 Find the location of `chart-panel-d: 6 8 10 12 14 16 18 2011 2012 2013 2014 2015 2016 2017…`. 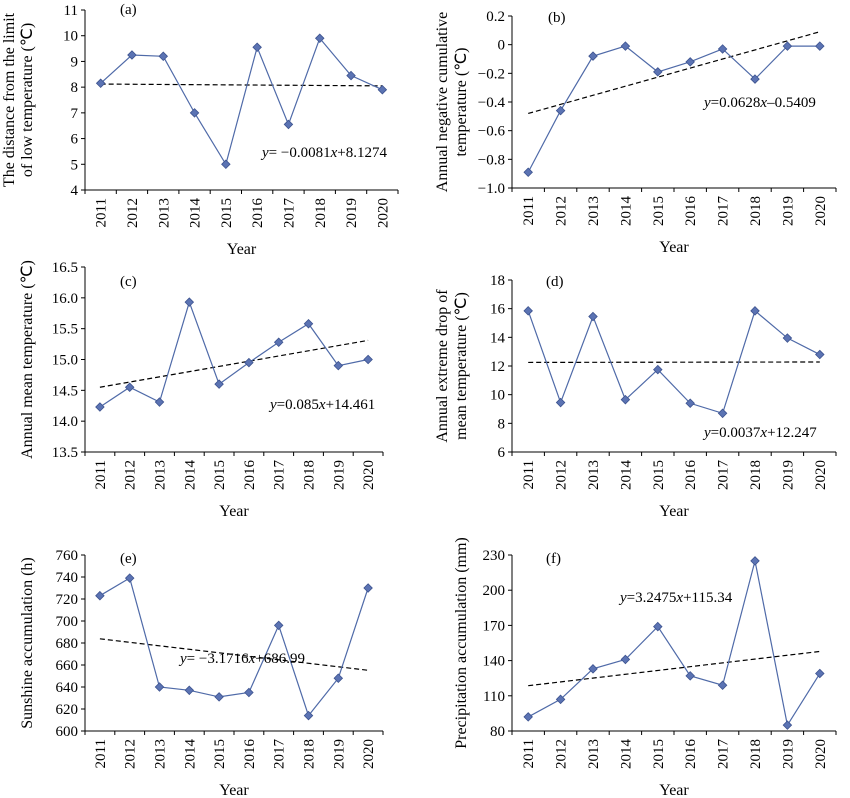

chart-panel-d: 6 8 10 12 14 16 18 2011 2012 2013 2014 2015 2016 2017… is located at coordinates (635, 396).